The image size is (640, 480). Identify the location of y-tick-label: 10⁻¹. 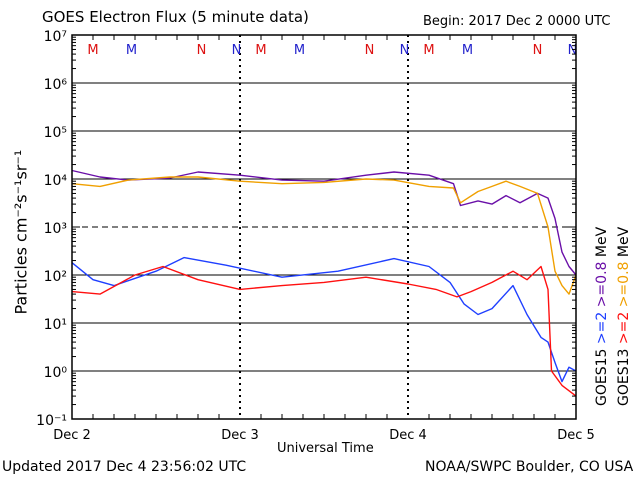
(51, 421).